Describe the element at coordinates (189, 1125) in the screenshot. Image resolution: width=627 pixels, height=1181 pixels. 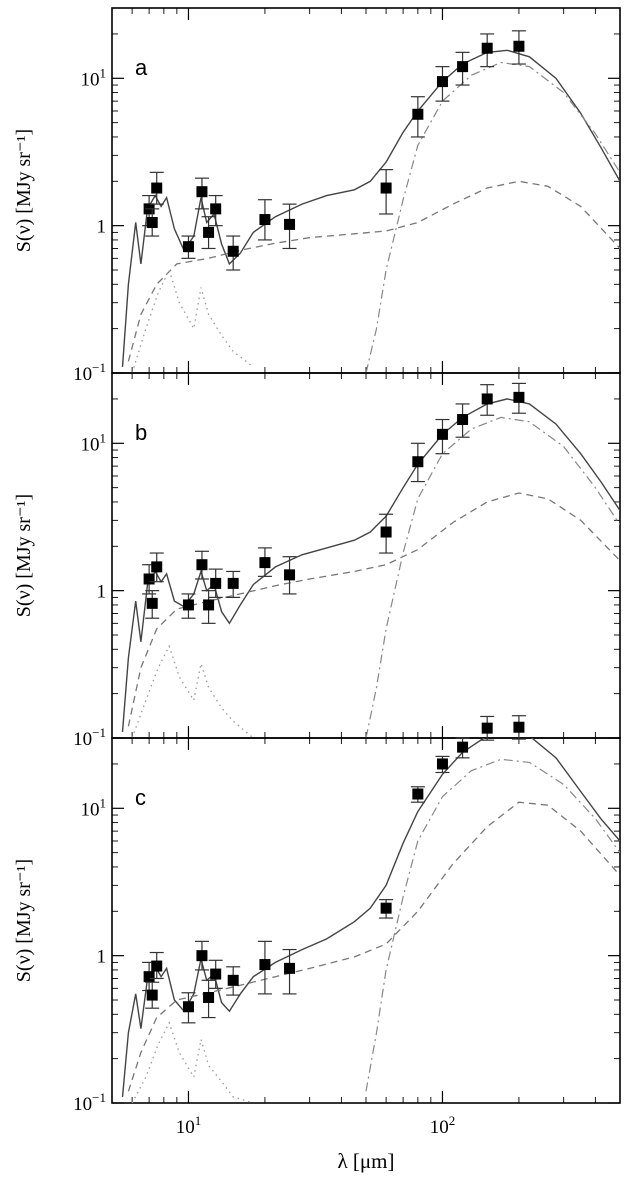
I see `x-tick-label: 10¹` at that location.